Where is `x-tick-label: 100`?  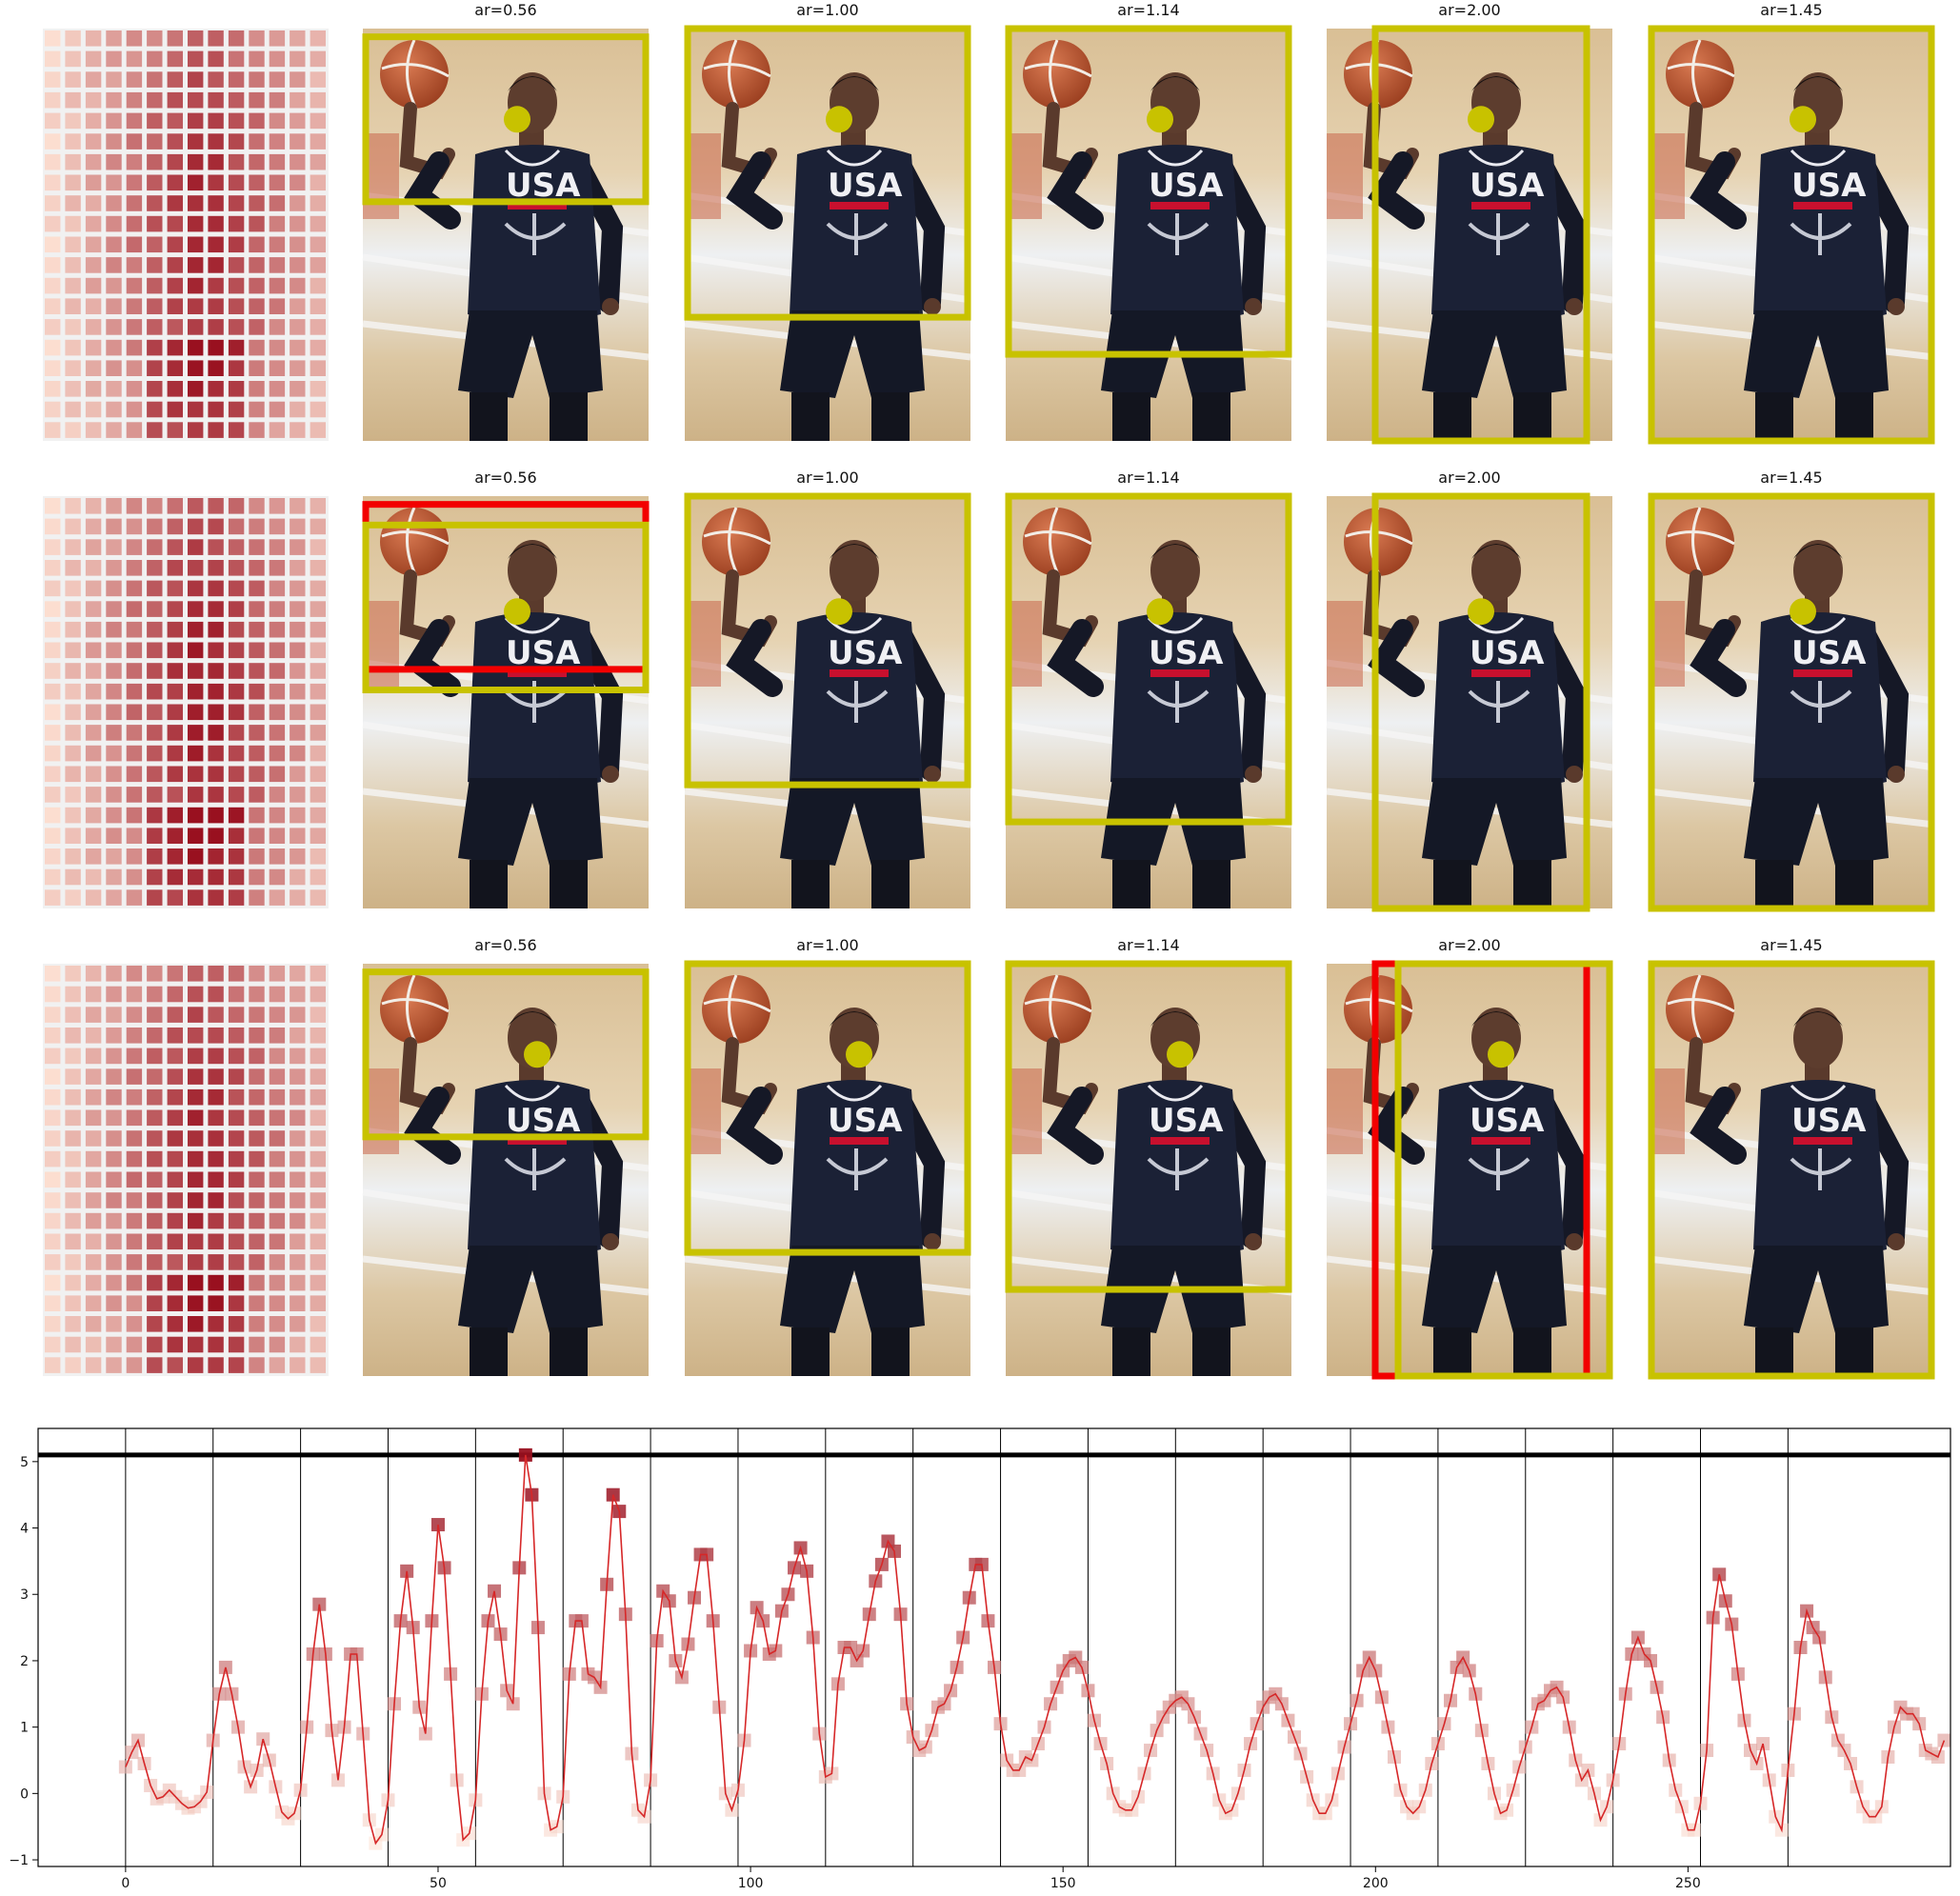
x-tick-label: 100 is located at coordinates (751, 1883).